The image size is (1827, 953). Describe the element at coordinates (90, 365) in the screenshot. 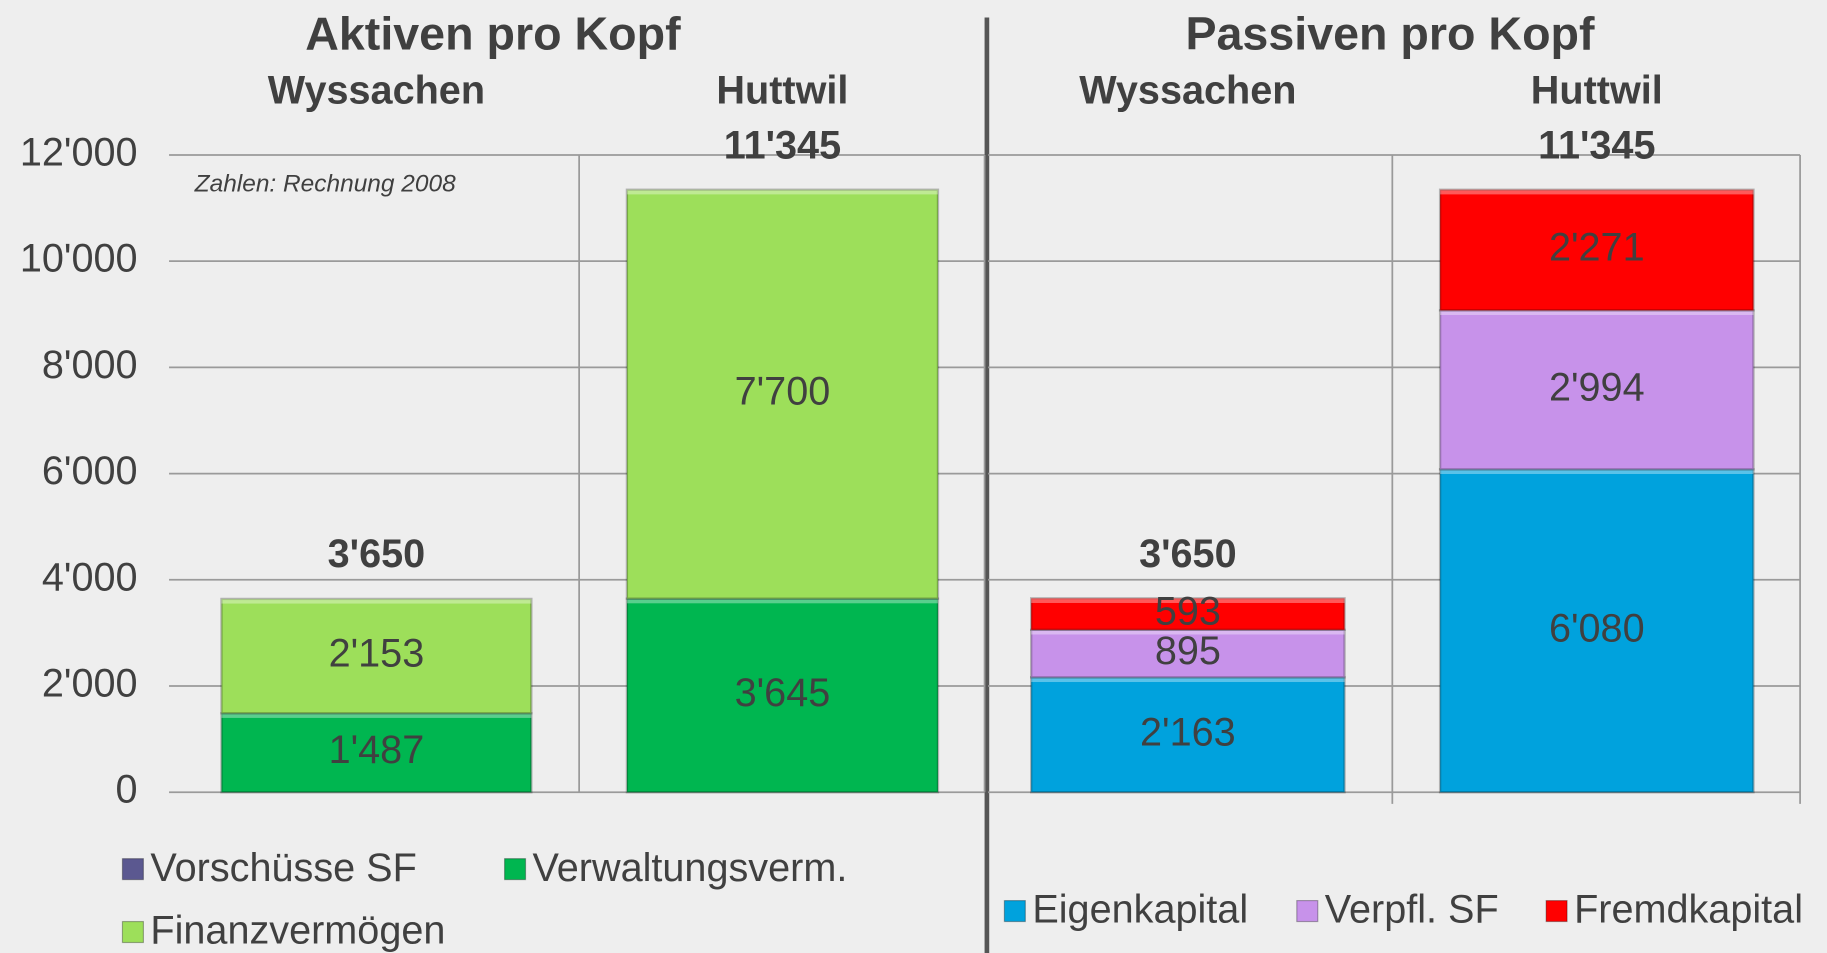

I see `y-tick-label: 8'000` at that location.